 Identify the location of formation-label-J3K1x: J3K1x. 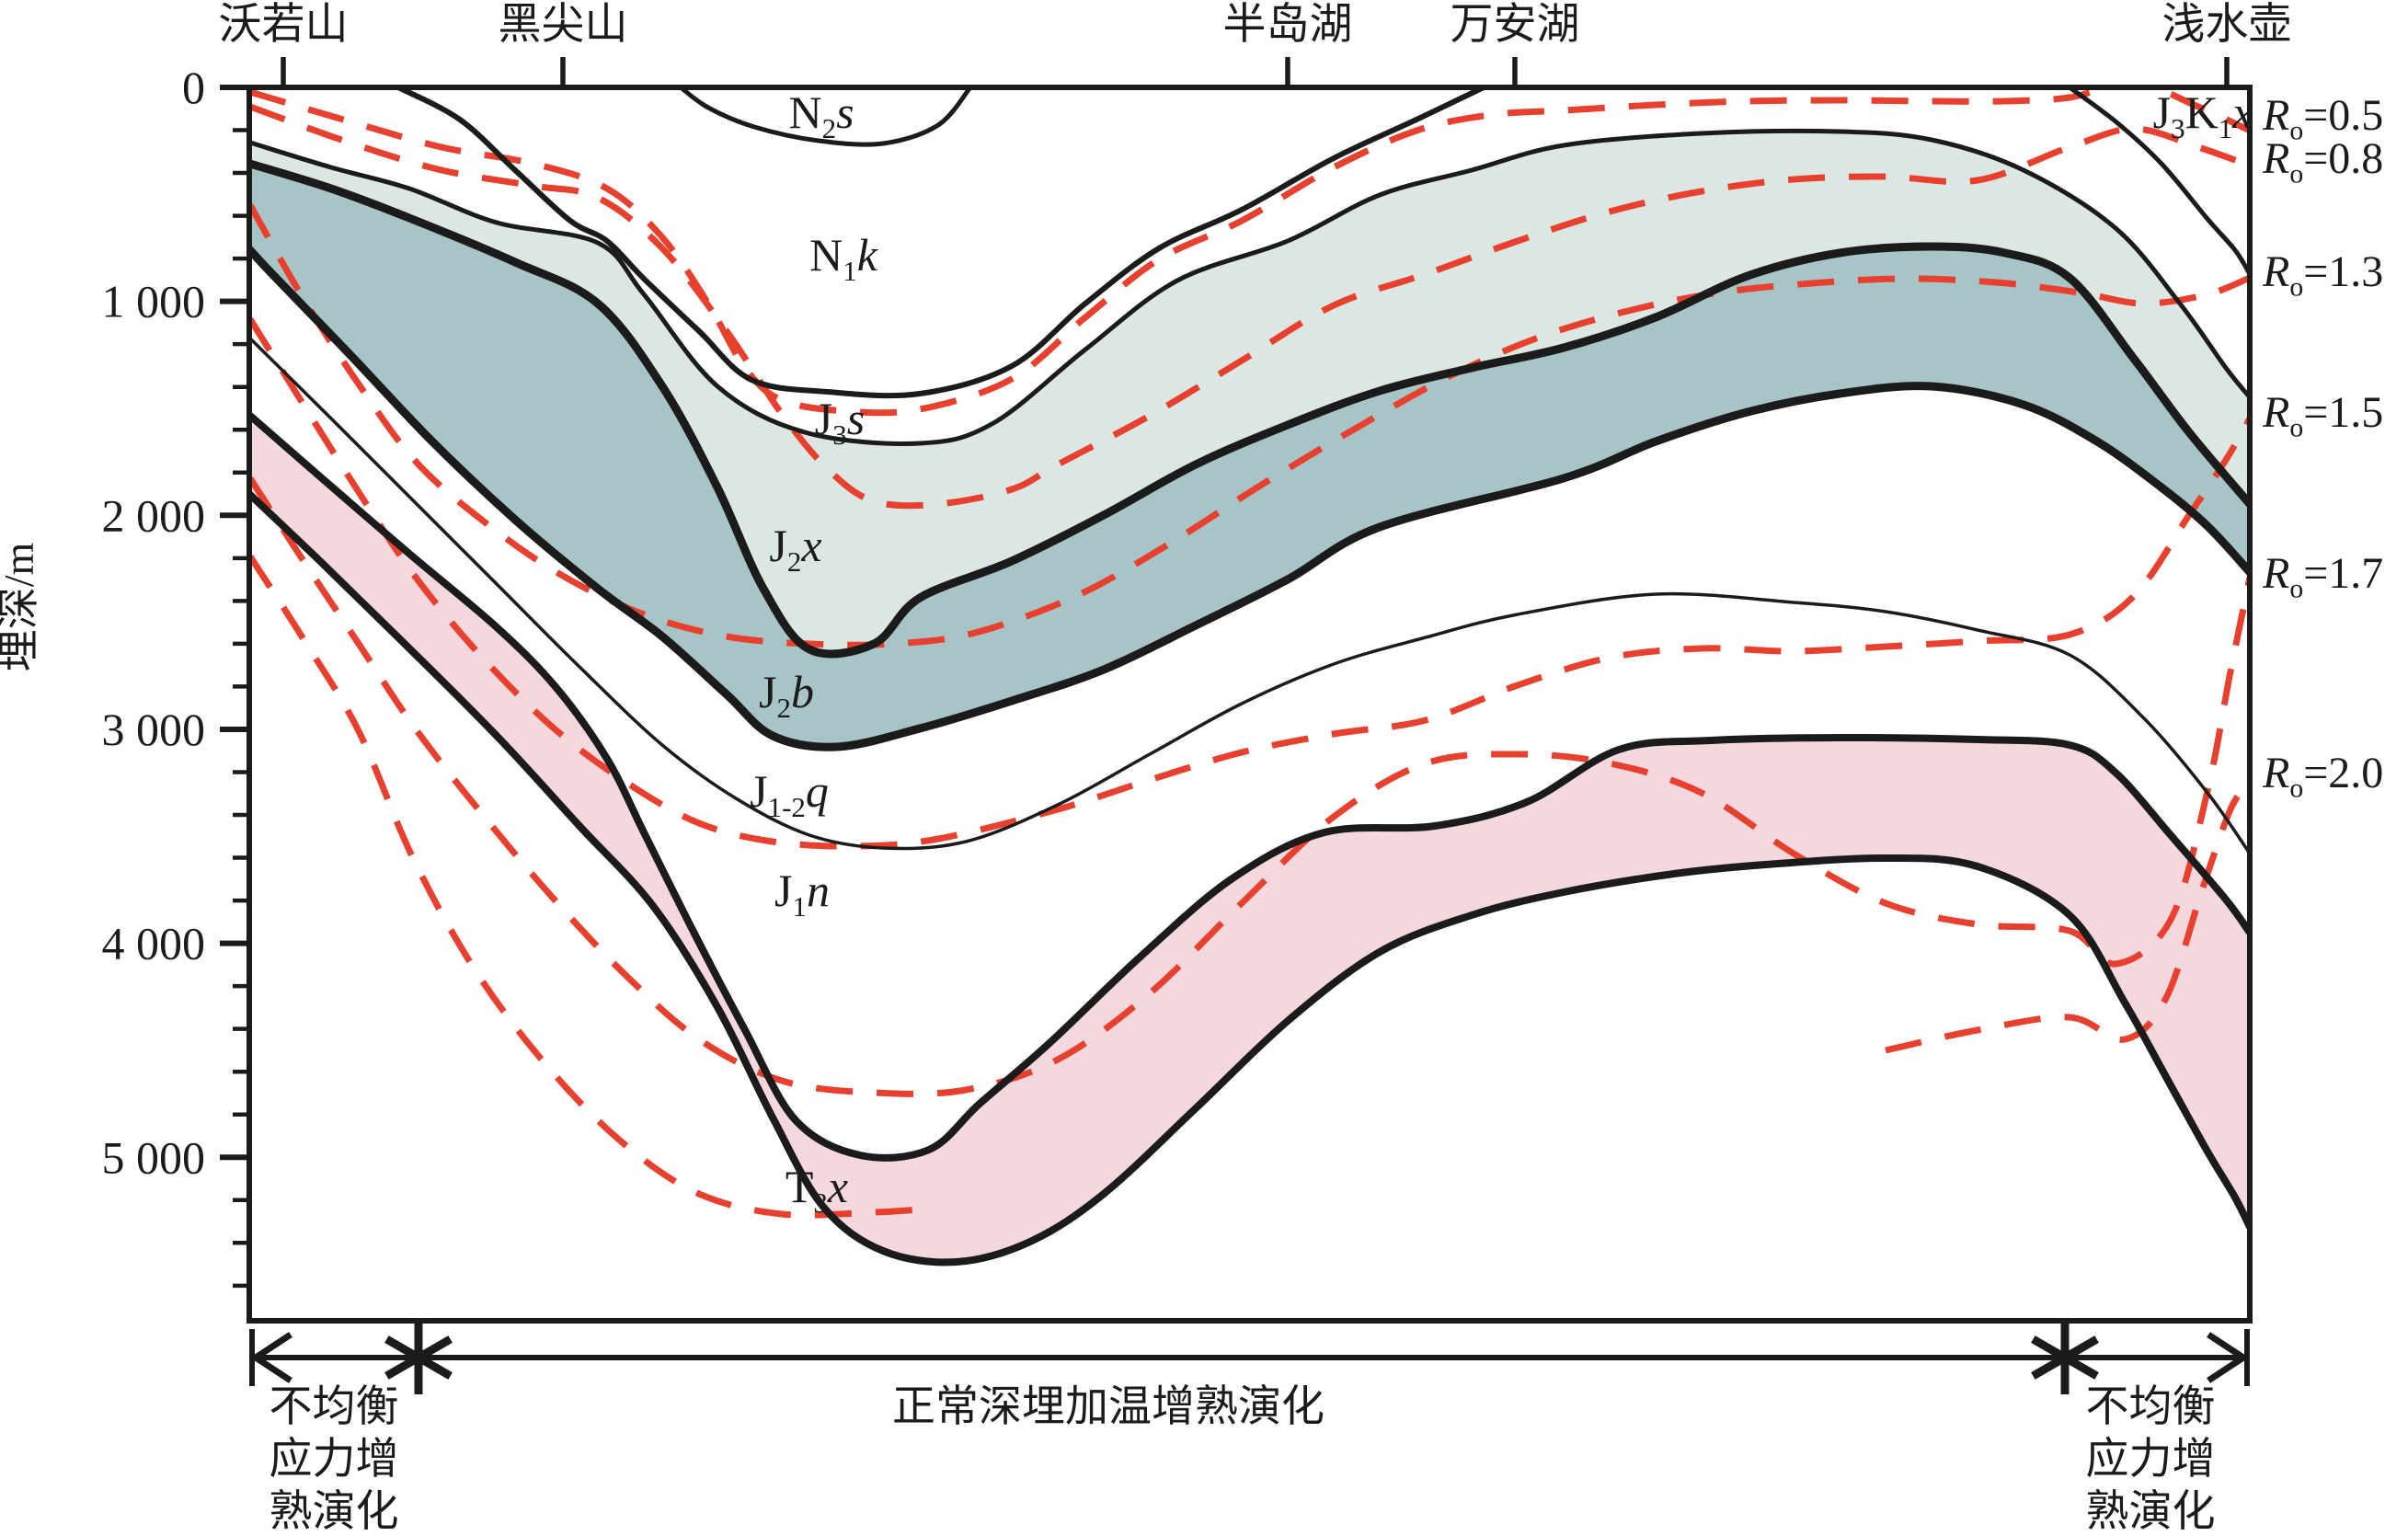
(2203, 115).